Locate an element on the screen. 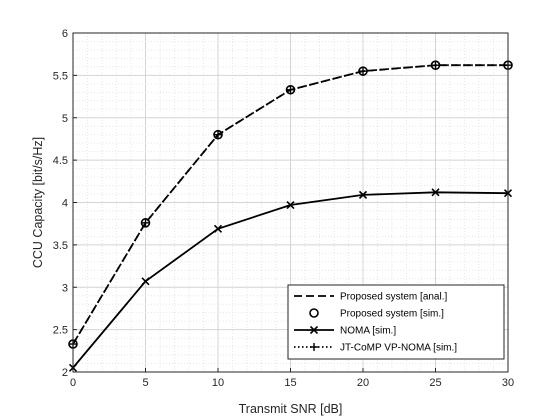 This screenshot has width=560, height=420. legend-item: Proposed system [sim.] is located at coordinates (376, 314).